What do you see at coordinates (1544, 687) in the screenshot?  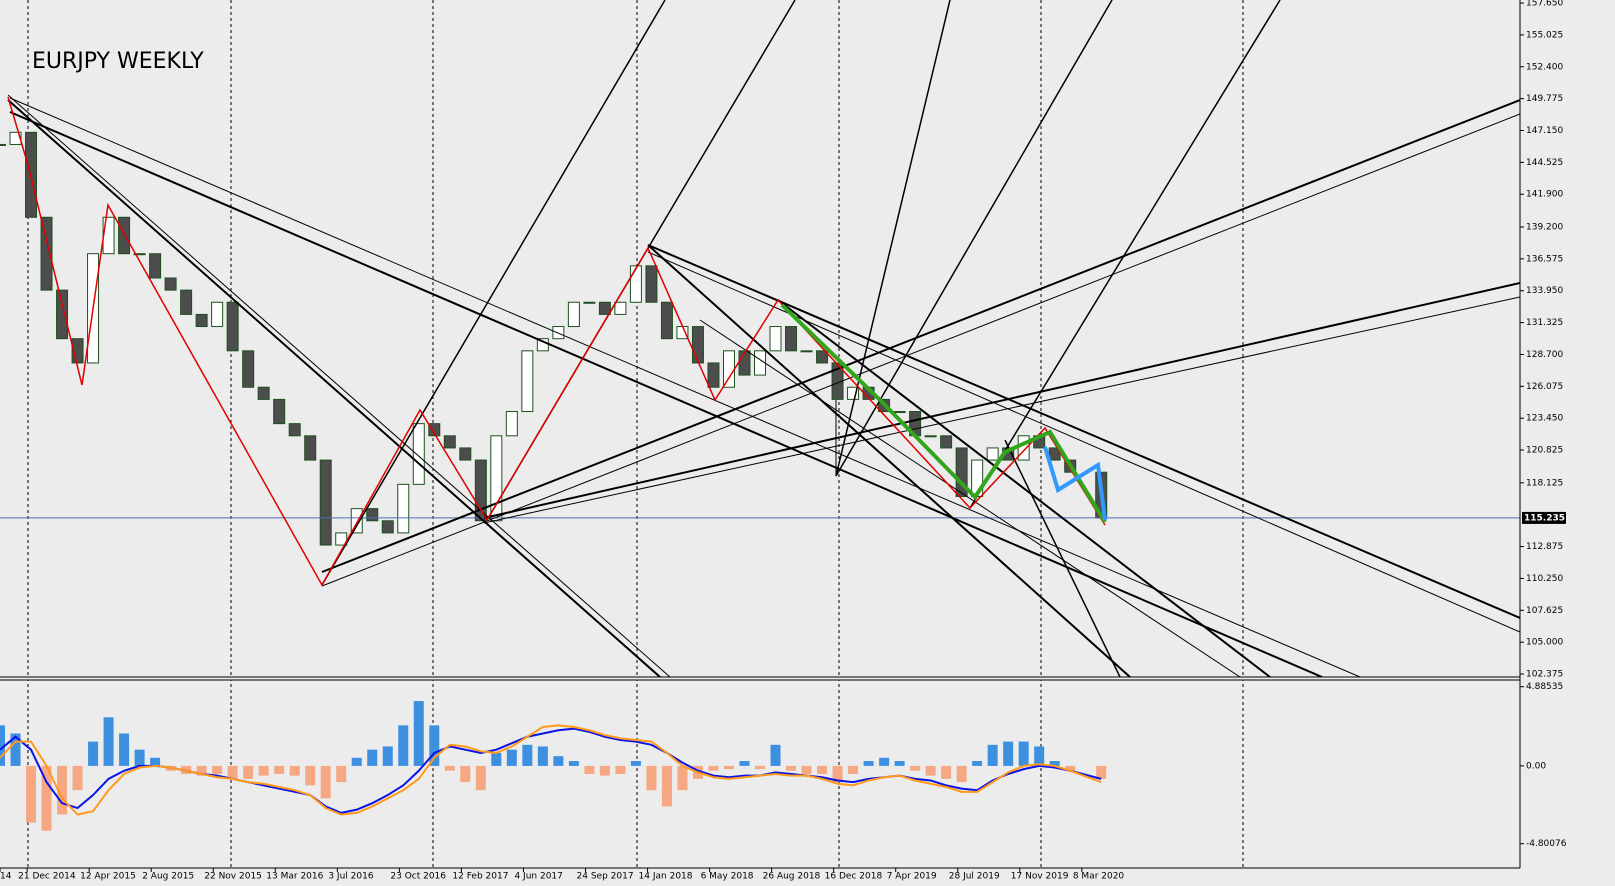 I see `y-tick-label: 4.88535` at bounding box center [1544, 687].